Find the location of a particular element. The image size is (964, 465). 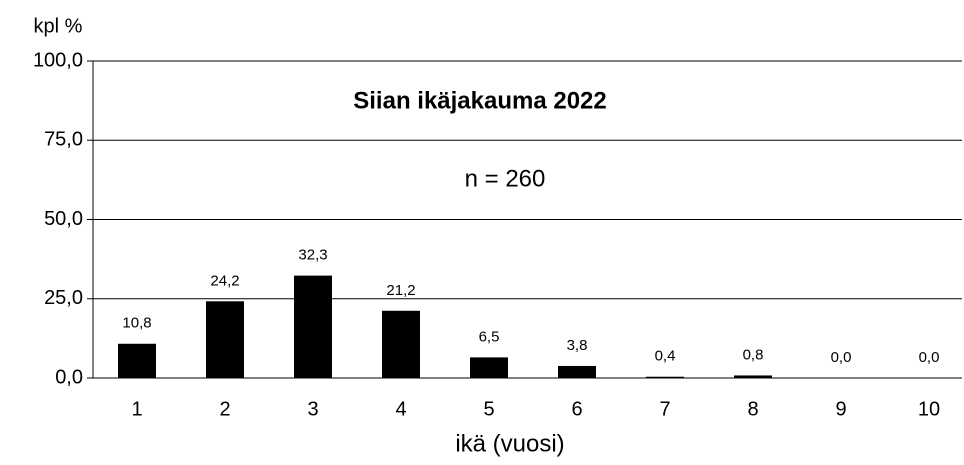

x-tick-label: 7 is located at coordinates (664, 409).